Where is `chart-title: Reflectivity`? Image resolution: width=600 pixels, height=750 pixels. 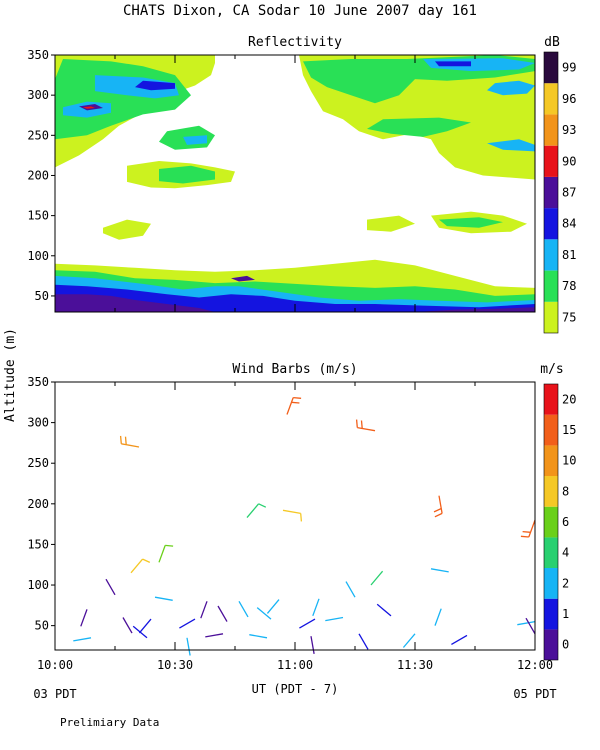
chart-title: Reflectivity is located at coordinates (295, 42).